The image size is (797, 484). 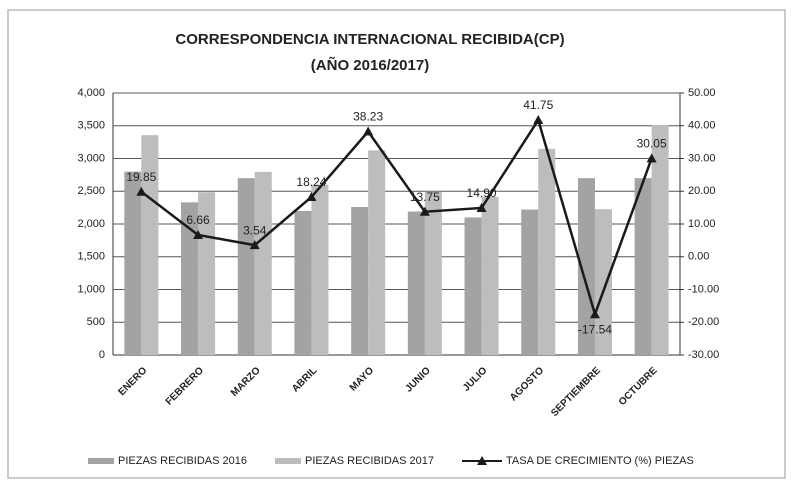 I want to click on y-tick-label: 3,000, so click(x=91, y=158).